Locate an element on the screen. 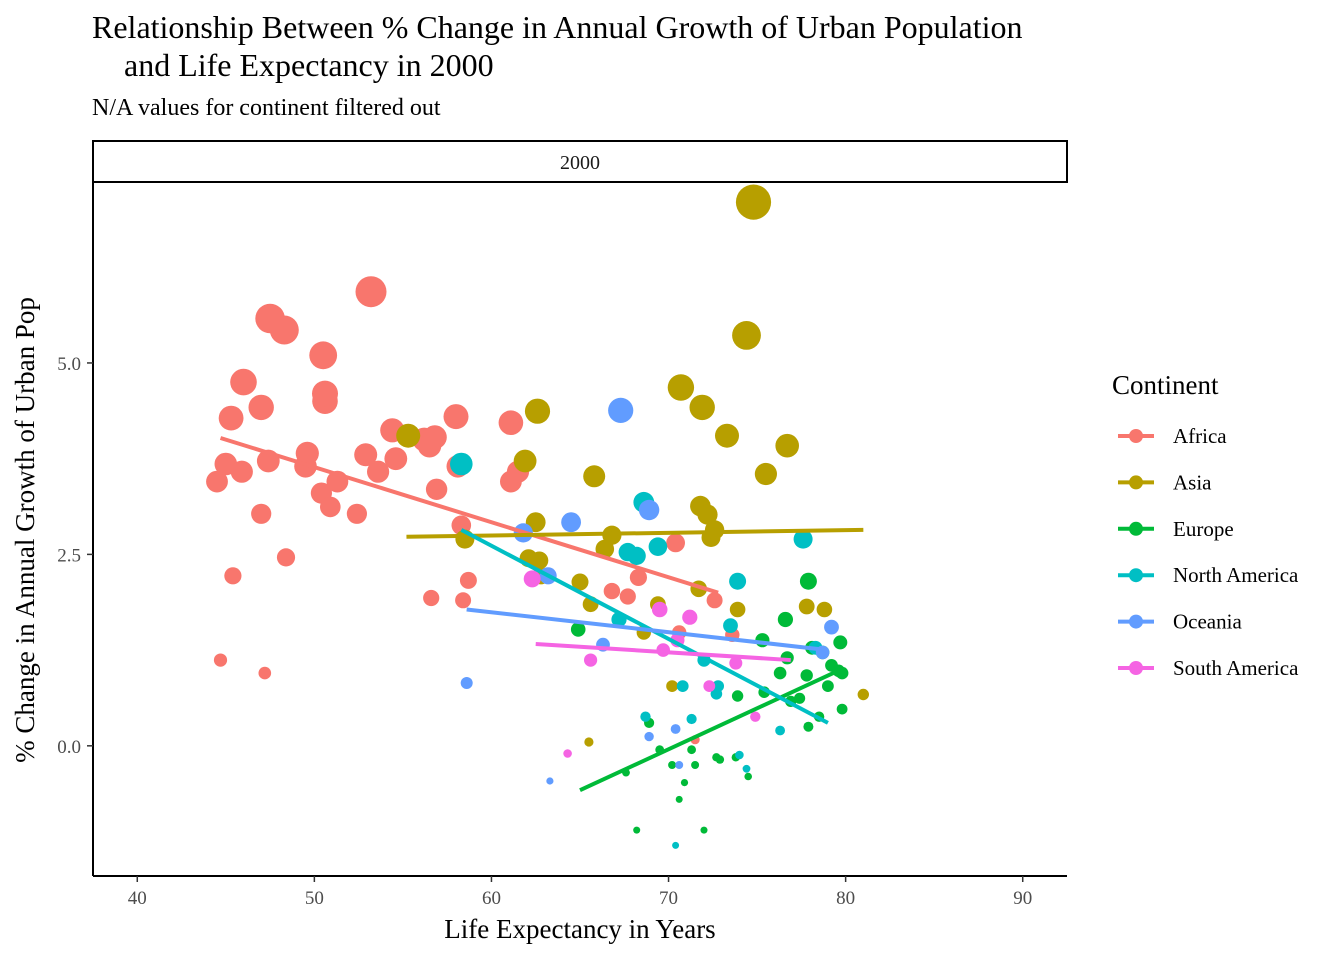 This screenshot has width=1344, height=960. series-south-america is located at coordinates (642, 664).